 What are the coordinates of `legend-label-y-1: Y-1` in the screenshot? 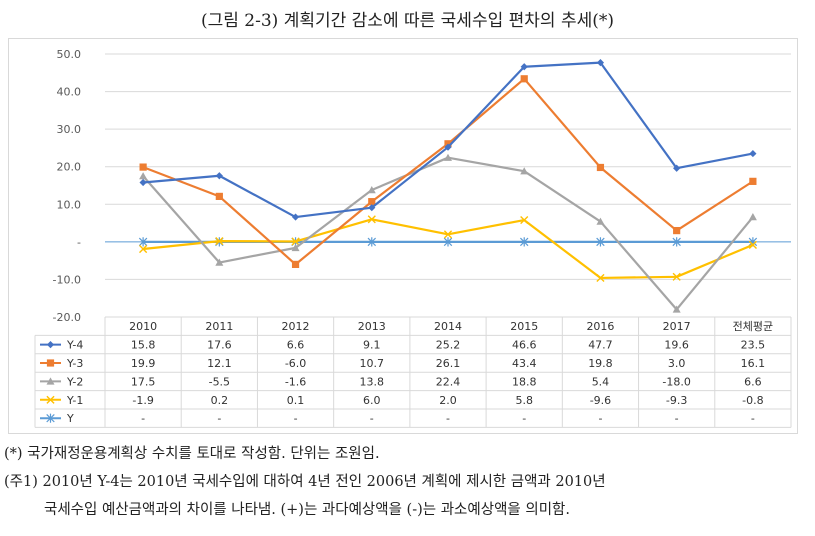 It's located at (74, 400).